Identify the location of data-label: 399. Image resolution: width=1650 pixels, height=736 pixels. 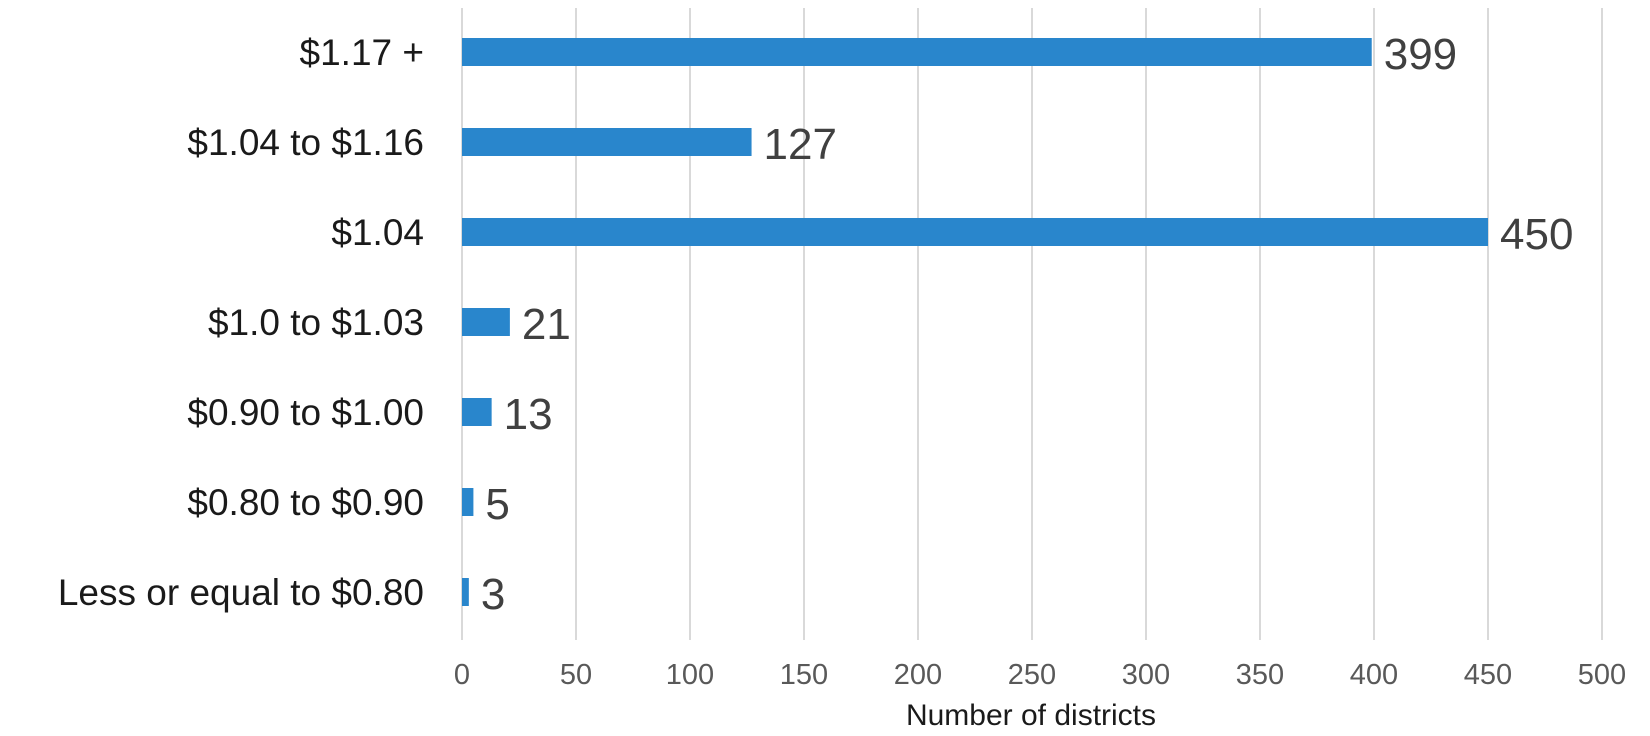
(1420, 54).